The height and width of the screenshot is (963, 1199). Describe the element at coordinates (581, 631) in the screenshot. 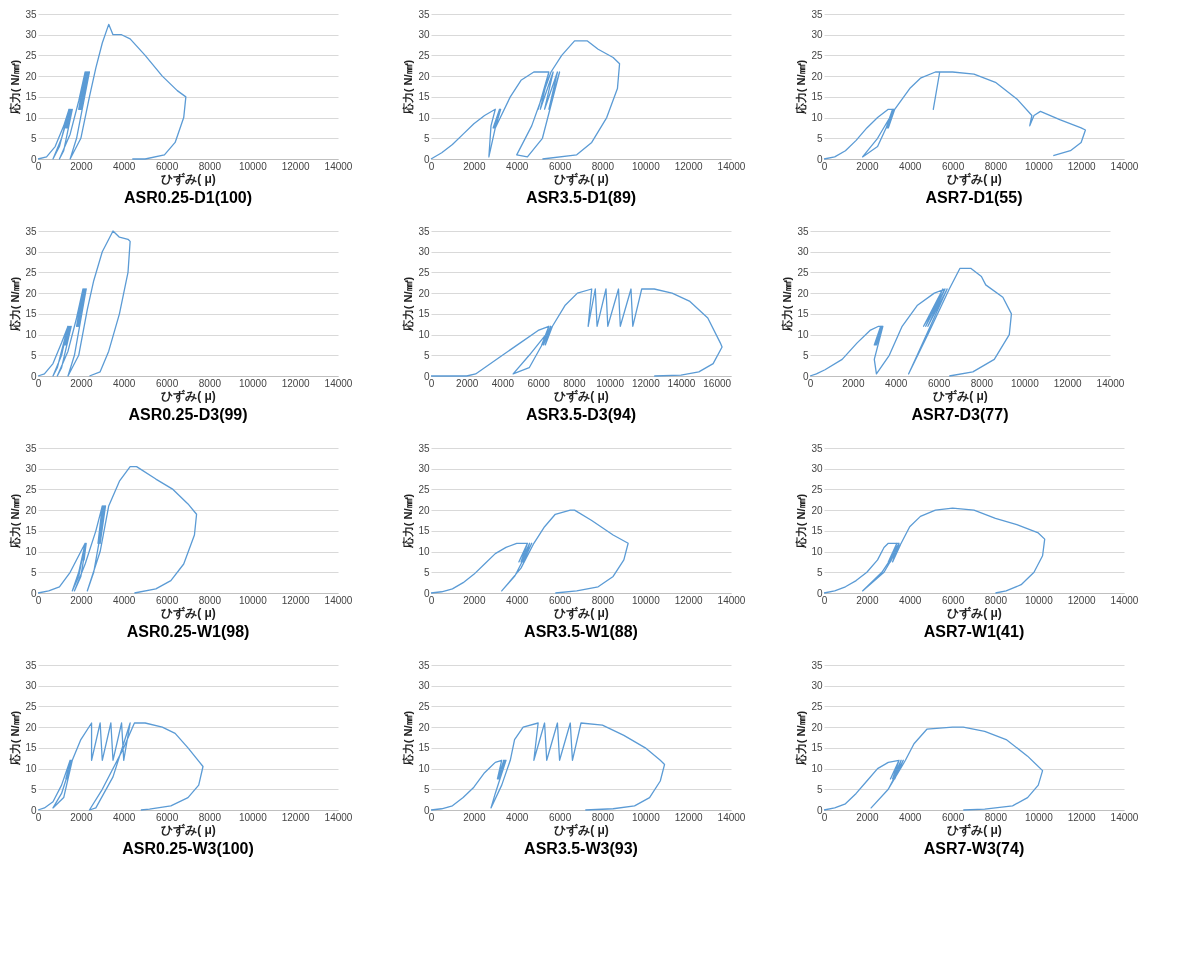

I see `text: ASR3.5-W1(88)` at that location.